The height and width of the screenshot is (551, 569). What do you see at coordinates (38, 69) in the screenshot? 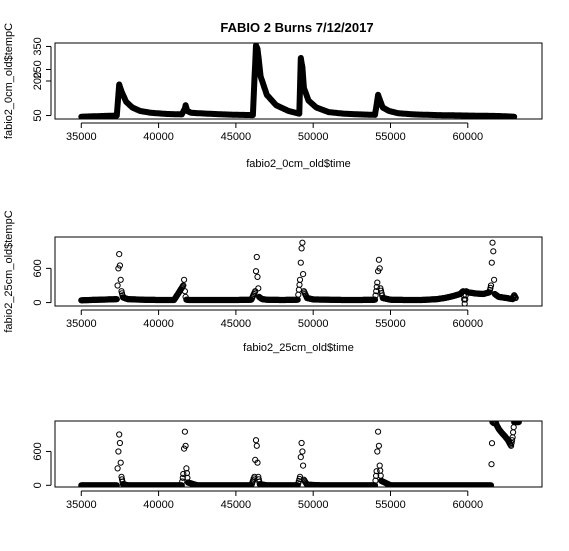
I see `y-tick-label: 250` at bounding box center [38, 69].